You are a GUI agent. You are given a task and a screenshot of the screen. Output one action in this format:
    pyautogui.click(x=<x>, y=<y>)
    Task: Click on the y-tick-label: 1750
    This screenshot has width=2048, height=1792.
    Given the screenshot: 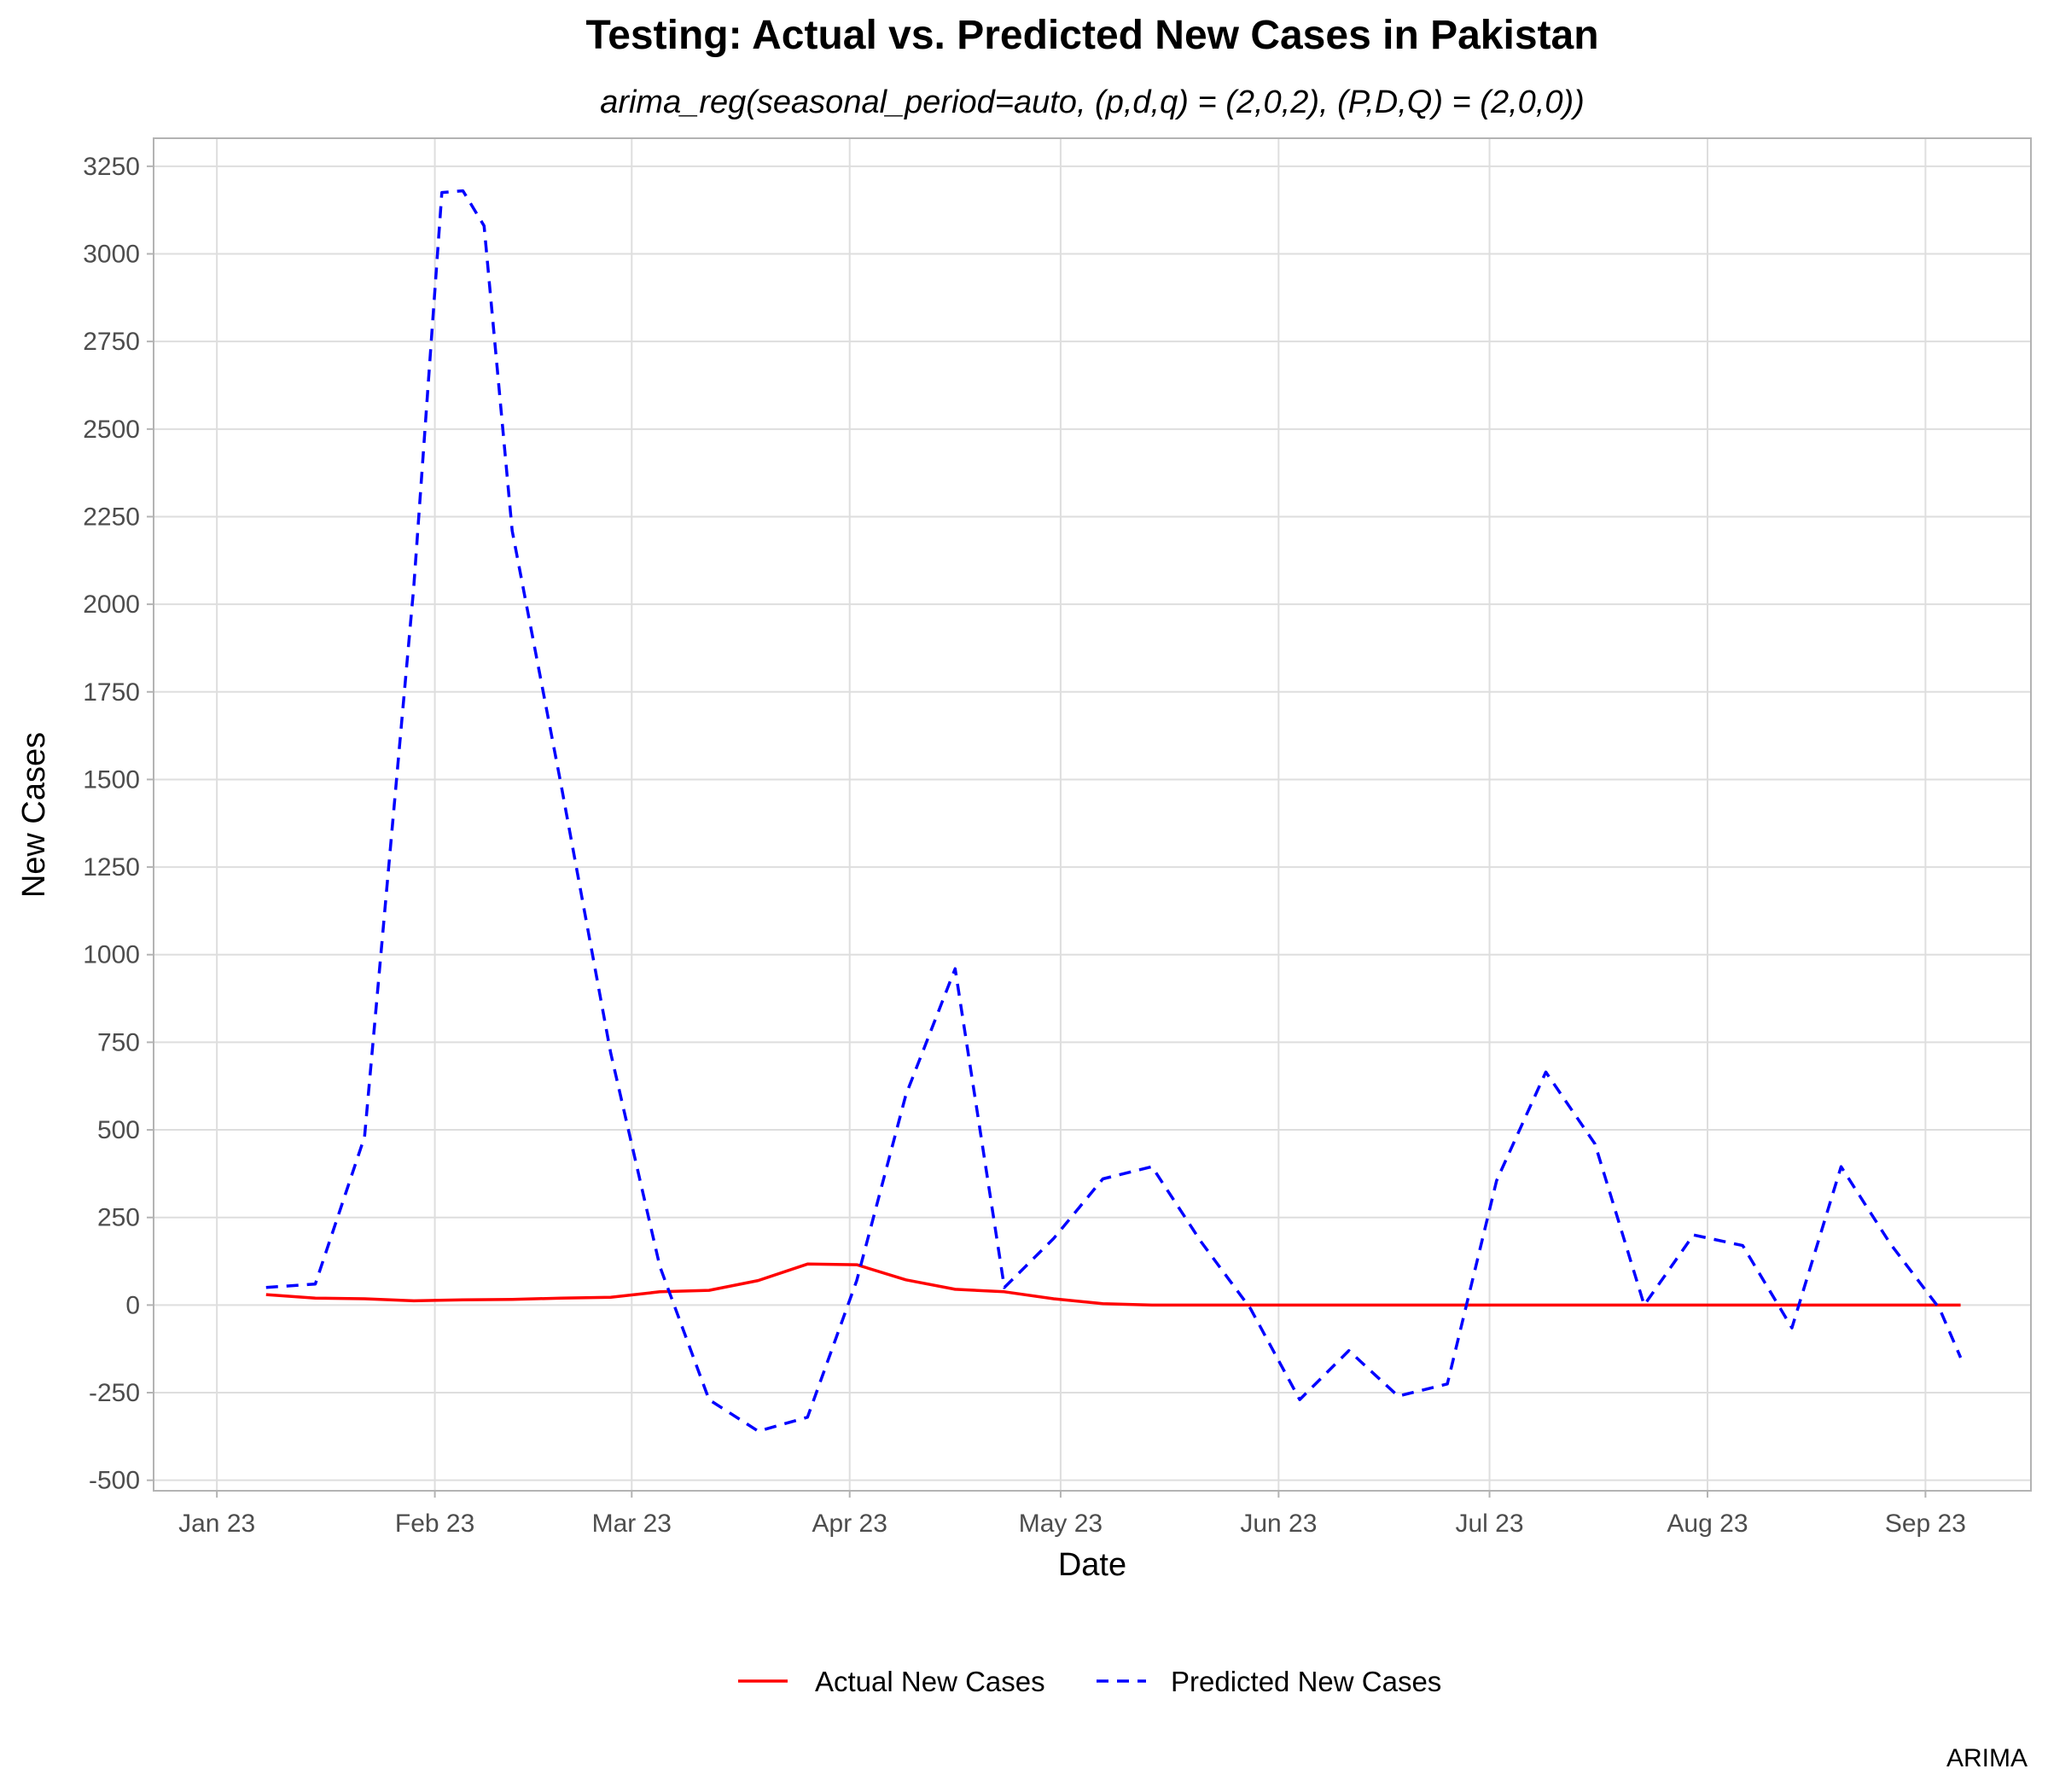 What is the action you would take?
    pyautogui.click(x=112, y=692)
    